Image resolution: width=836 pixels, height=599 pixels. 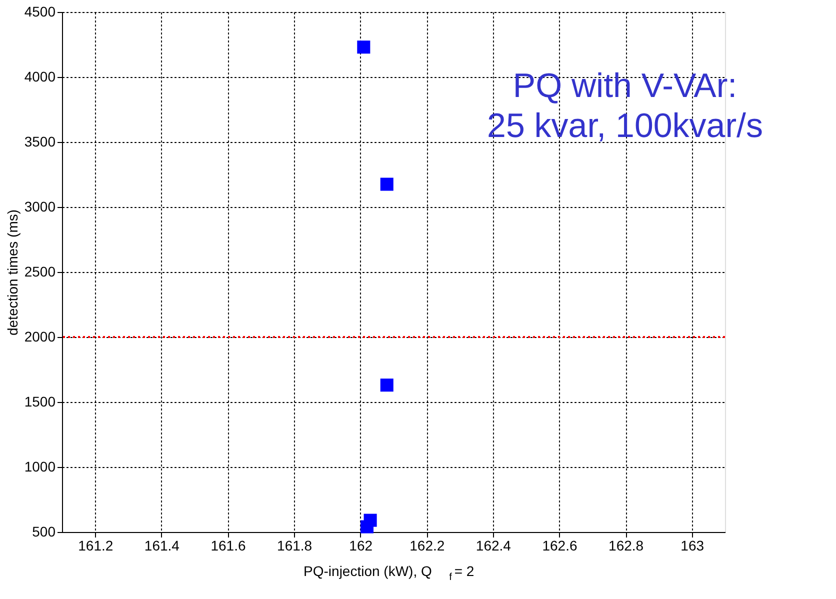 What do you see at coordinates (427, 546) in the screenshot?
I see `x-tick-label: 162.2` at bounding box center [427, 546].